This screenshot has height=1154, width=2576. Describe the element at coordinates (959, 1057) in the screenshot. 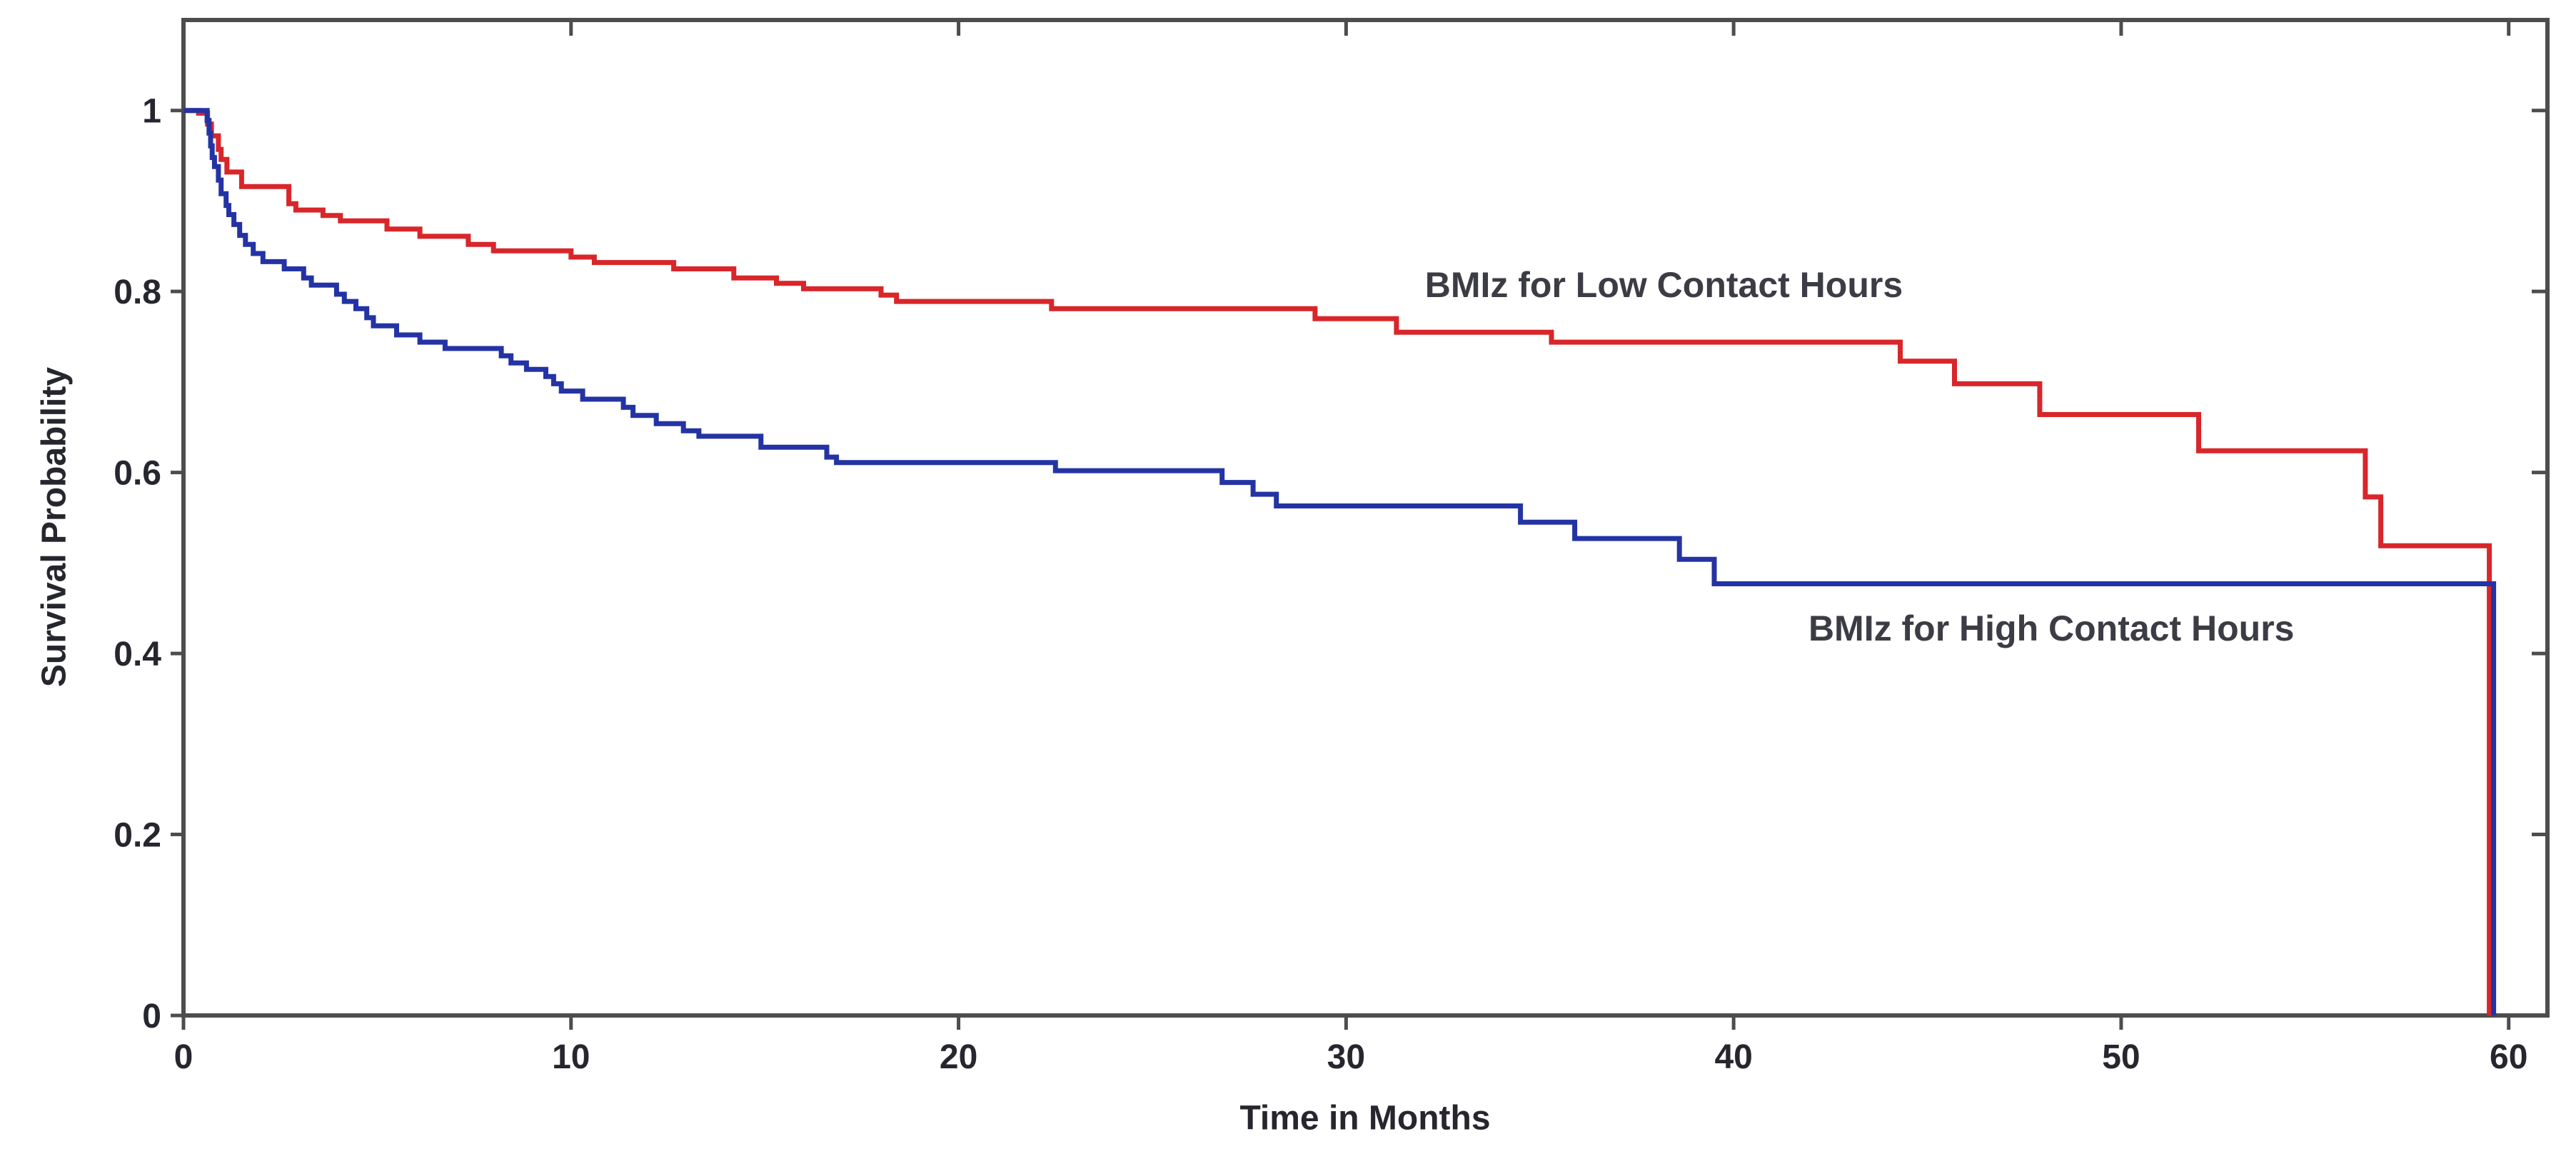

I see `x-tick-label: 20` at that location.